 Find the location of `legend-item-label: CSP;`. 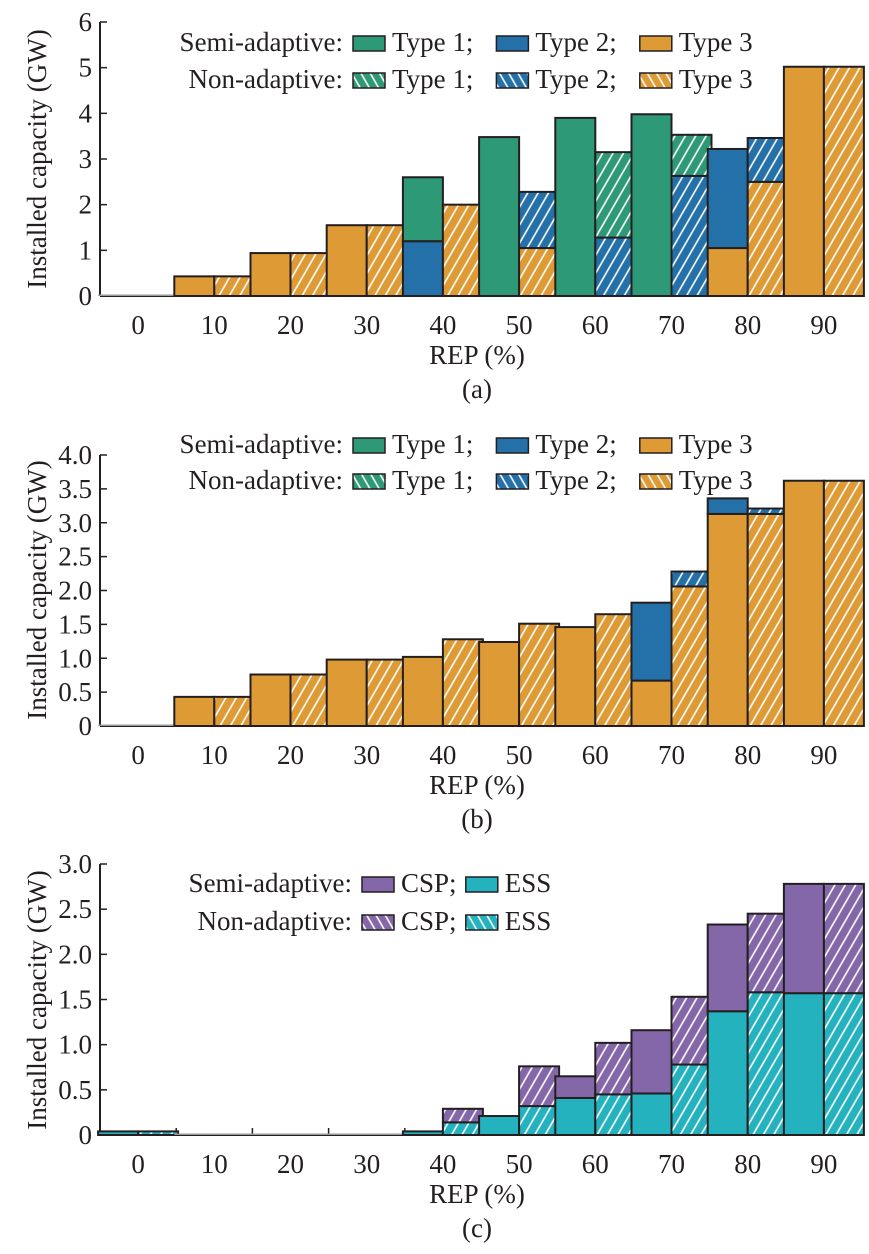

legend-item-label: CSP; is located at coordinates (429, 921).